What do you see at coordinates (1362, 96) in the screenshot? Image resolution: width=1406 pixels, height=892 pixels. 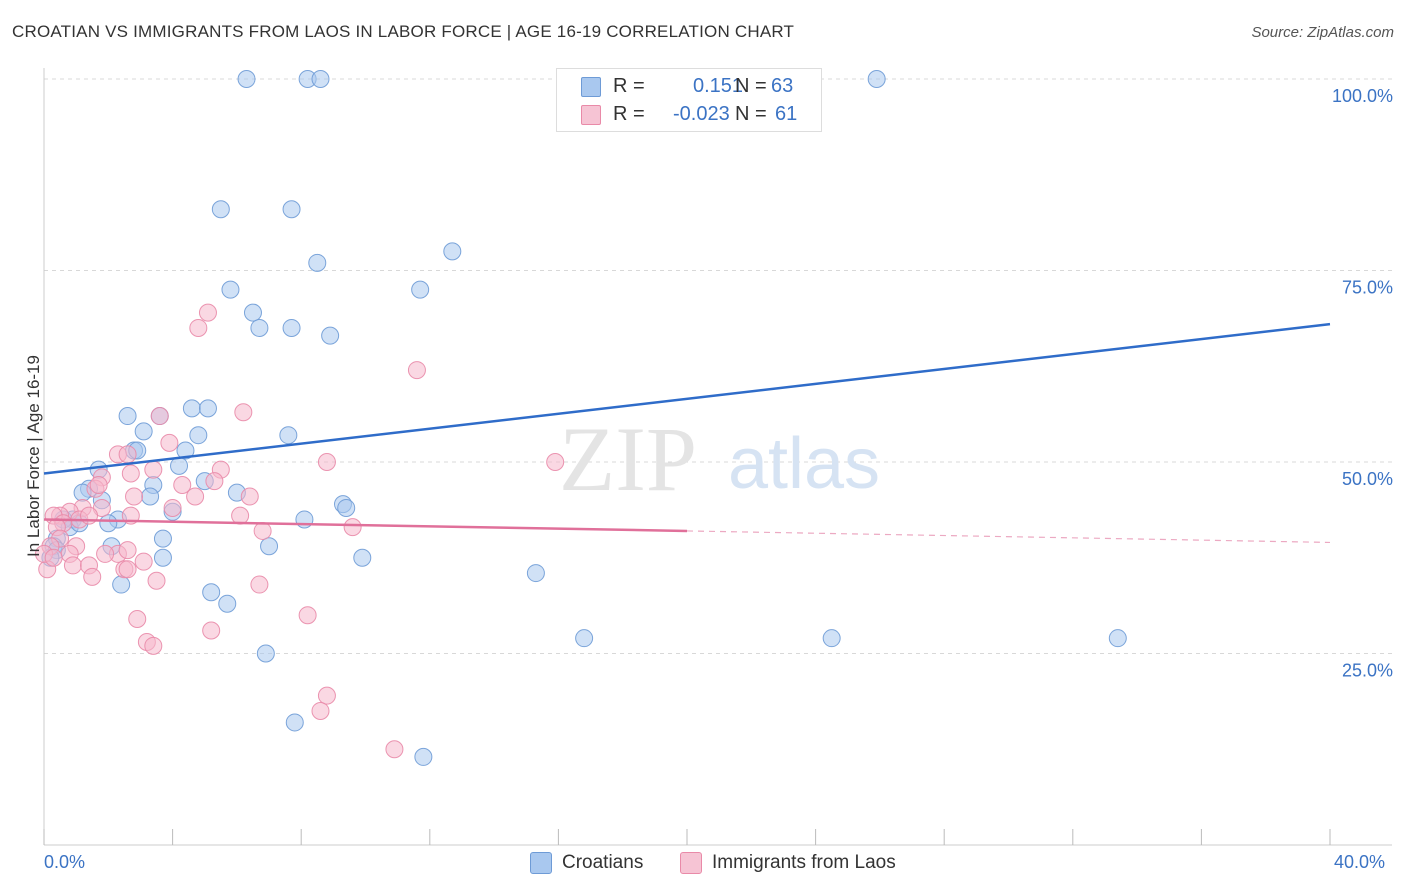 I see `y-tick-label: 100.0%` at bounding box center [1362, 96].